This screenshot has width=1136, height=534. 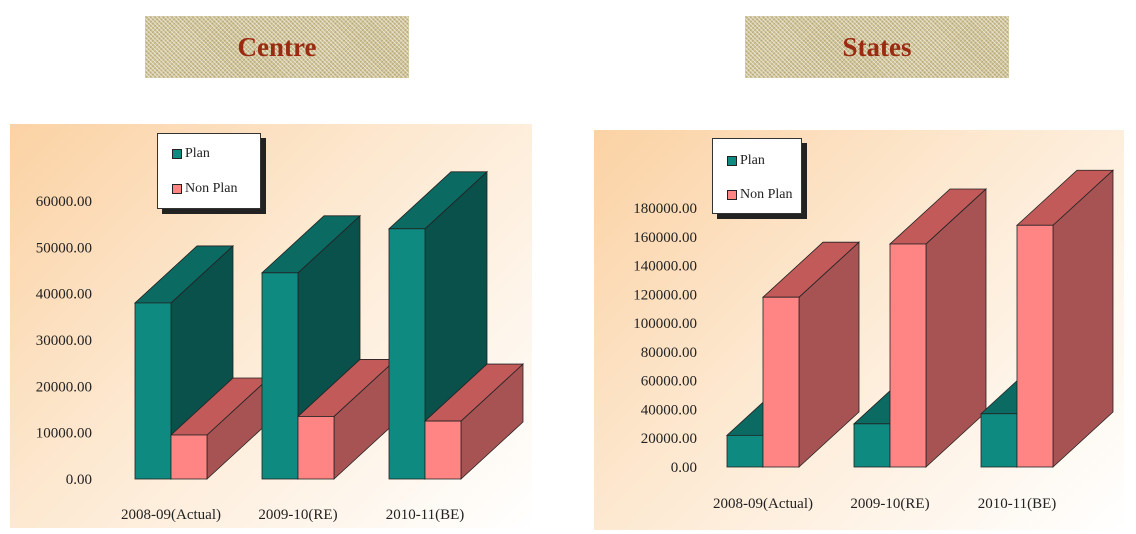 I want to click on y-tick-label: 10000.00, so click(x=64, y=434).